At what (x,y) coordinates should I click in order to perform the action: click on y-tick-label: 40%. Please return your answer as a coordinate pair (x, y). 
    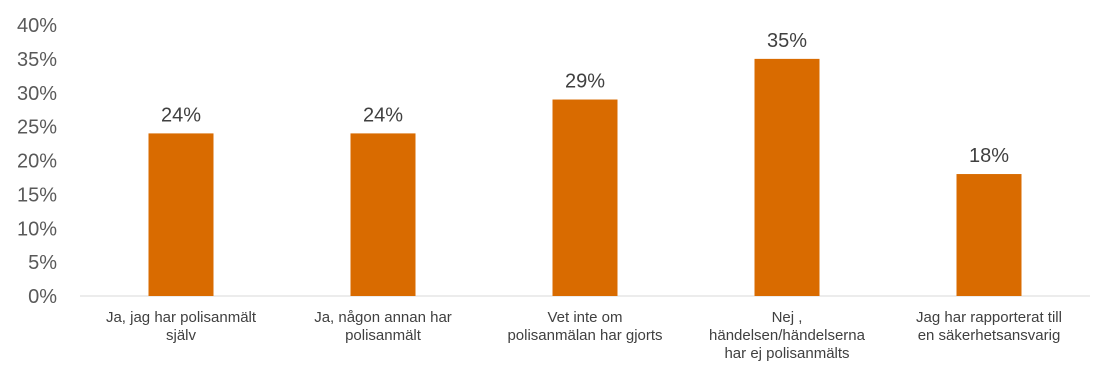
    Looking at the image, I should click on (37, 26).